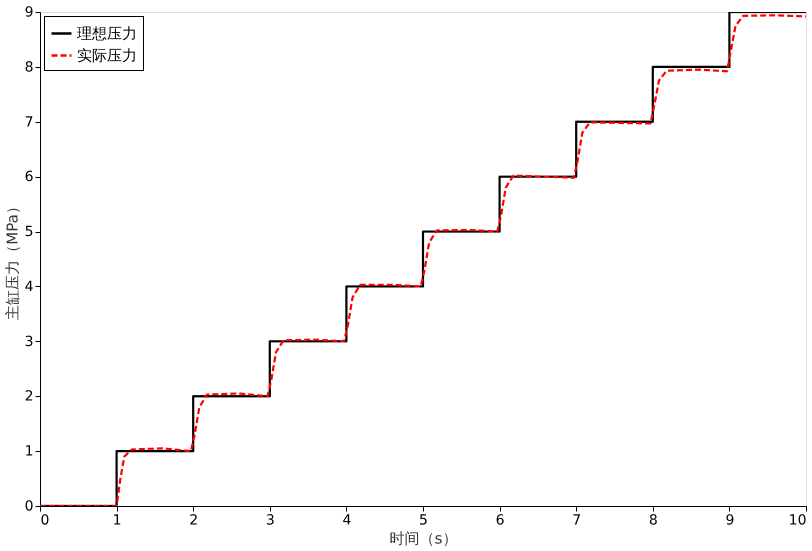  I want to click on legend-label: 实际压力, so click(107, 55).